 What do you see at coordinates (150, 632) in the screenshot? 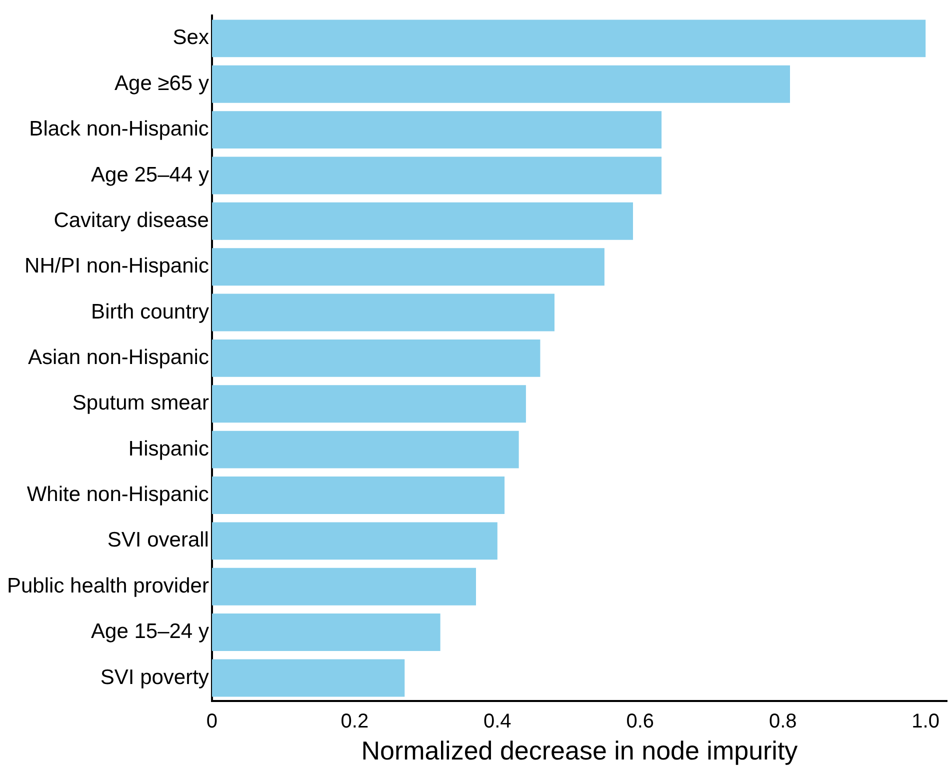
I see `y-tick-label: Age 15–24 y` at bounding box center [150, 632].